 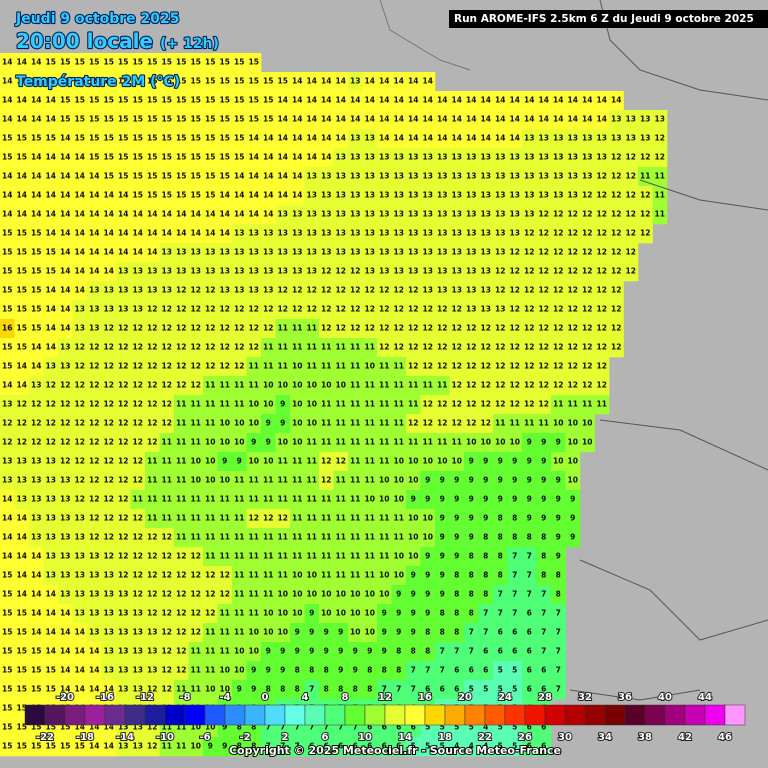 I want to click on cell-value: 6, so click(x=500, y=632).